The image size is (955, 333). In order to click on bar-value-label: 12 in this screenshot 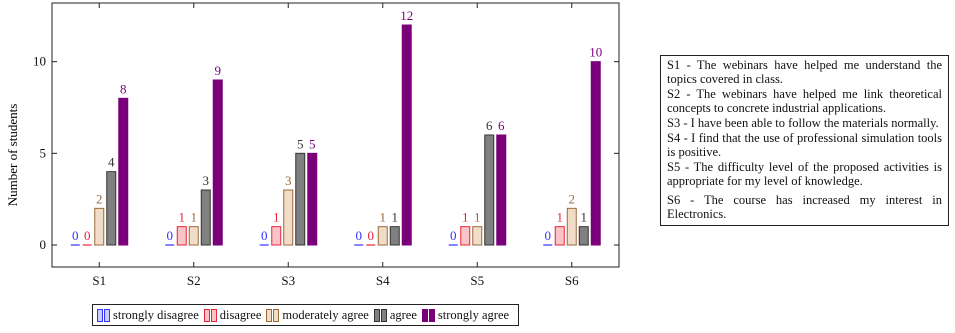, I will do `click(406, 15)`.